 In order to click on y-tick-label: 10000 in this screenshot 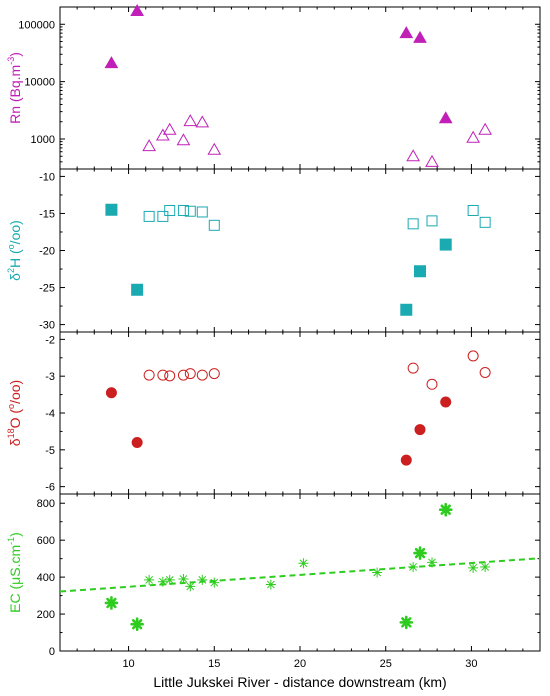, I will do `click(39, 83)`.